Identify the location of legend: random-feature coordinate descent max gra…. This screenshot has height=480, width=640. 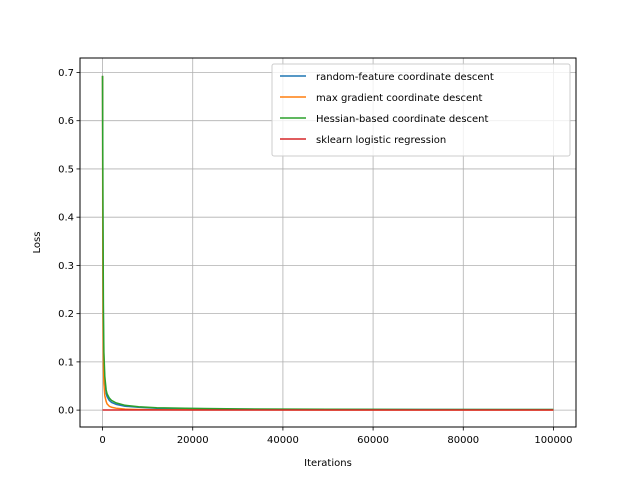
(421, 110).